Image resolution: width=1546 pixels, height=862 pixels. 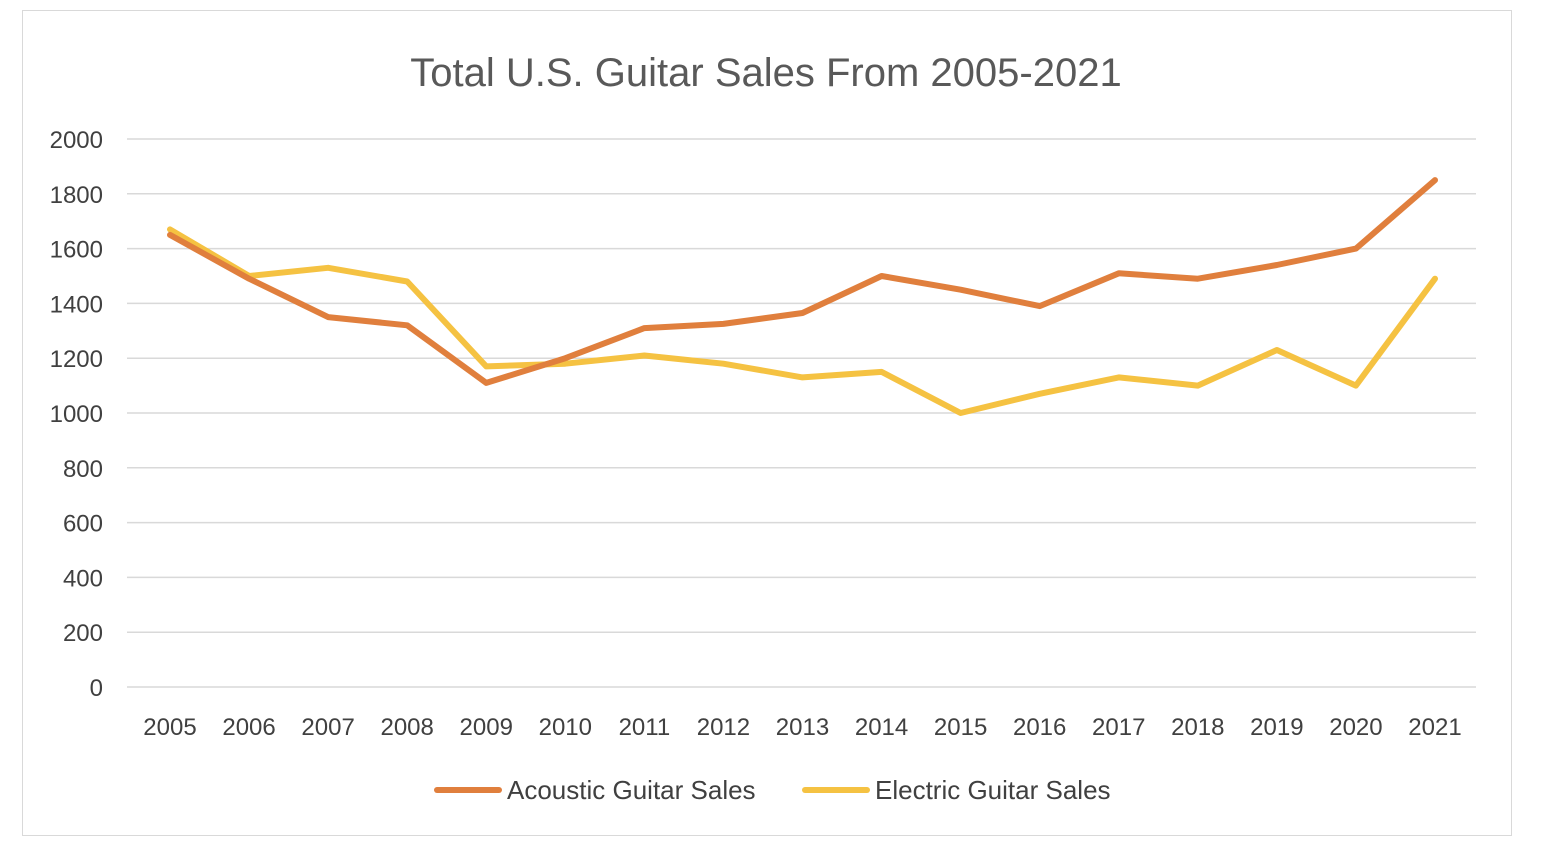 What do you see at coordinates (1197, 727) in the screenshot?
I see `x-tick-label: 2018` at bounding box center [1197, 727].